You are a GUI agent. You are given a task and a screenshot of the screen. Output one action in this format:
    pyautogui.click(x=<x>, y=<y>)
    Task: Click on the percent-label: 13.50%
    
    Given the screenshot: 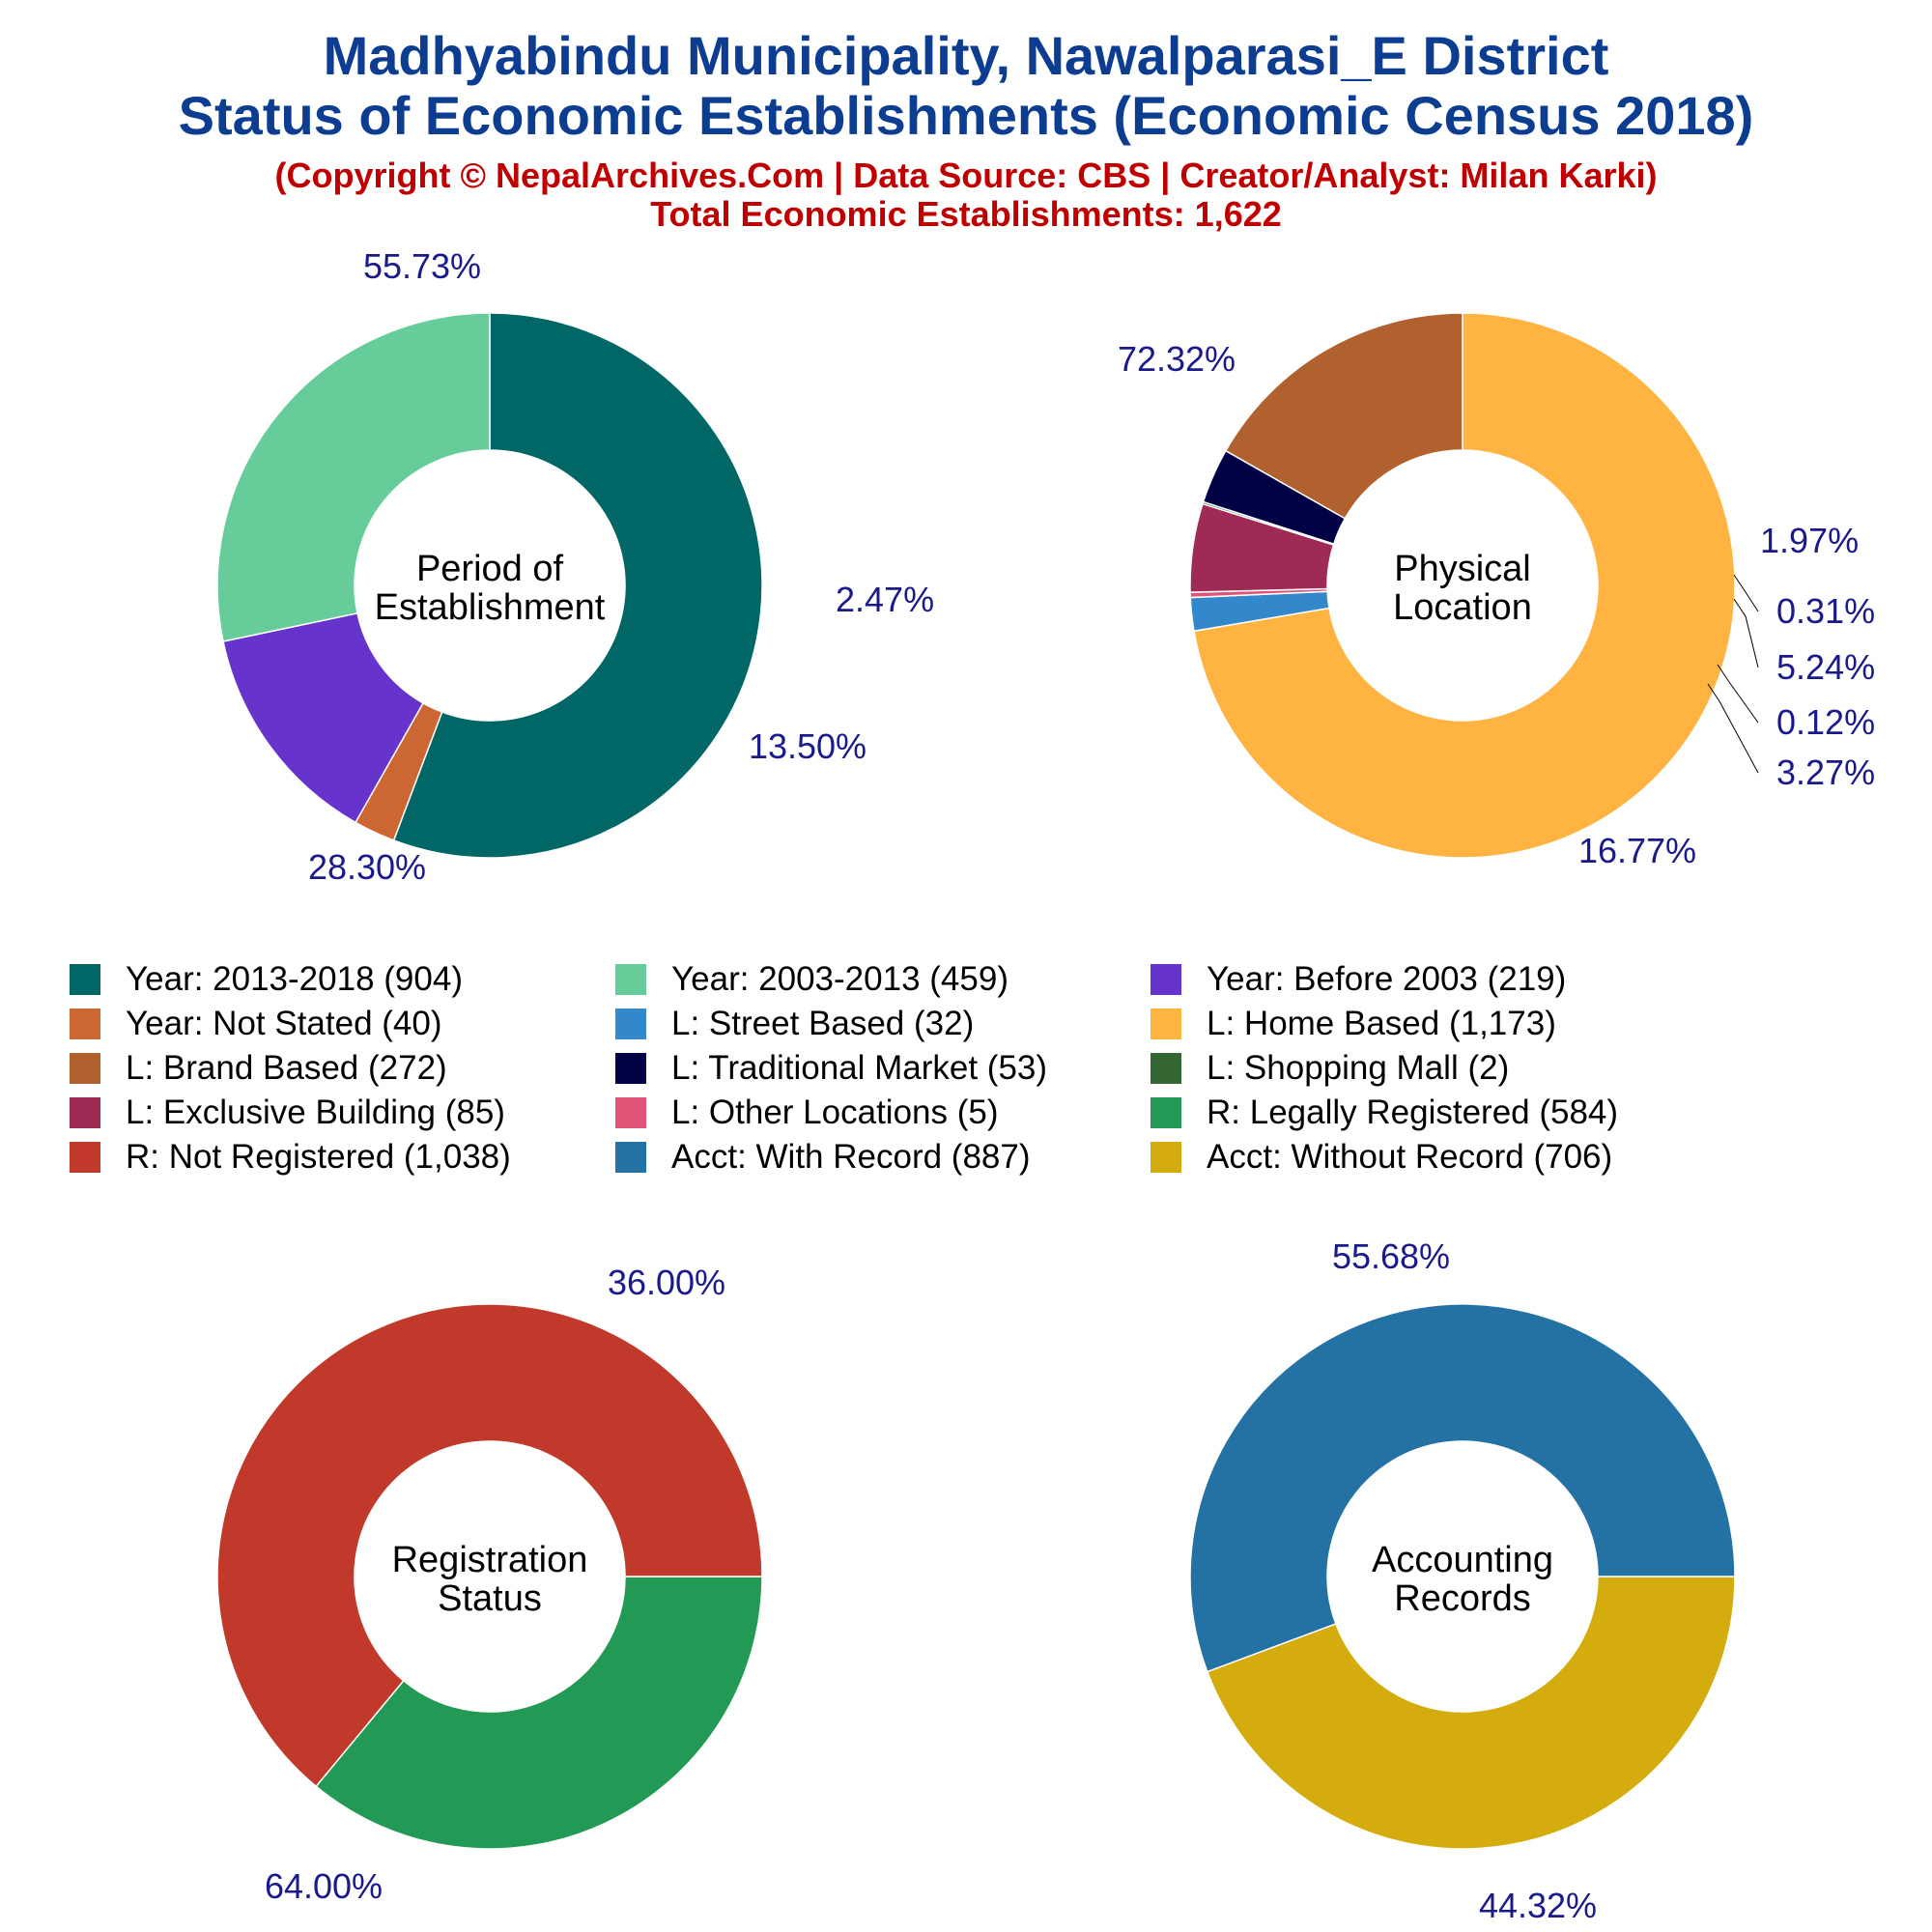 What is the action you would take?
    pyautogui.click(x=808, y=746)
    